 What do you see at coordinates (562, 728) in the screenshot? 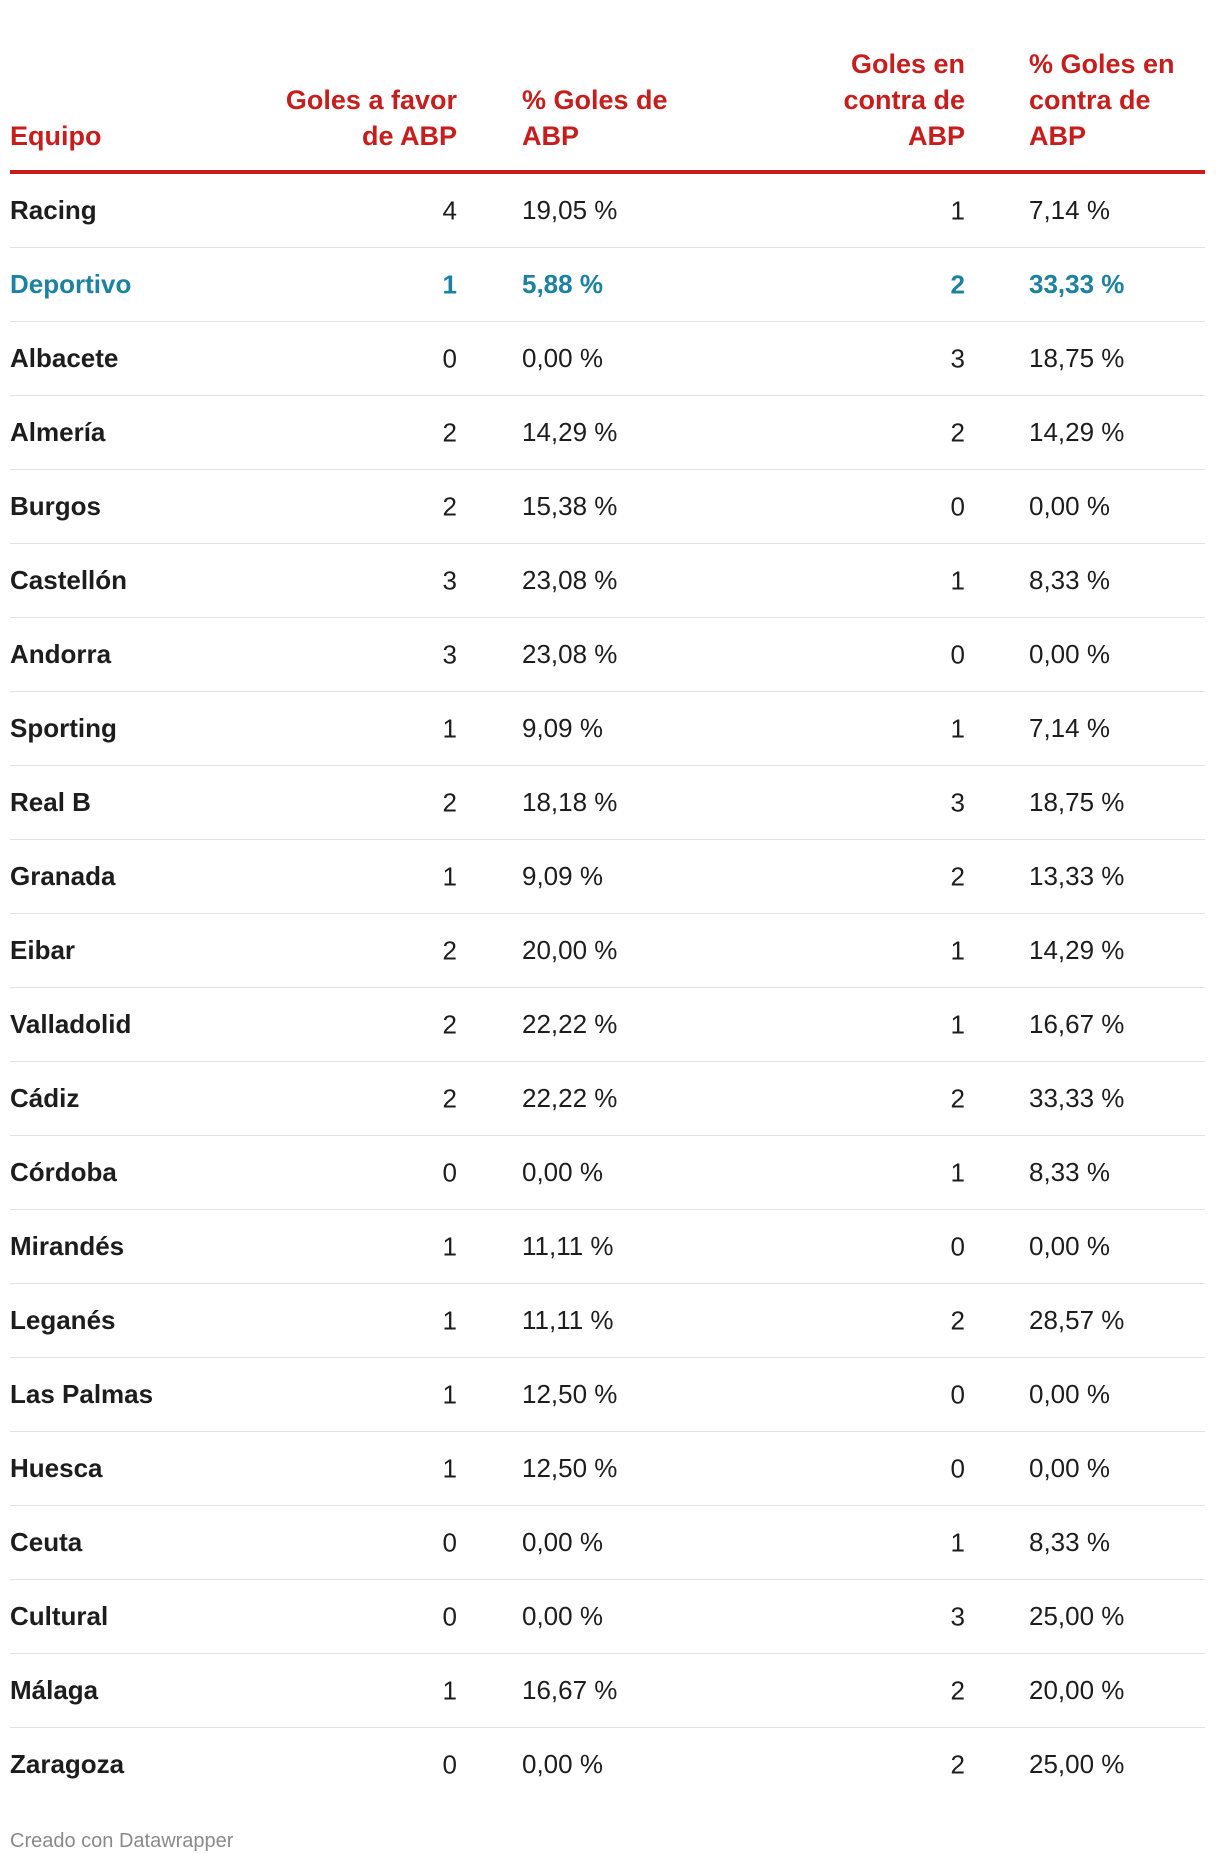
I see `pct-goles: 9,09 %` at bounding box center [562, 728].